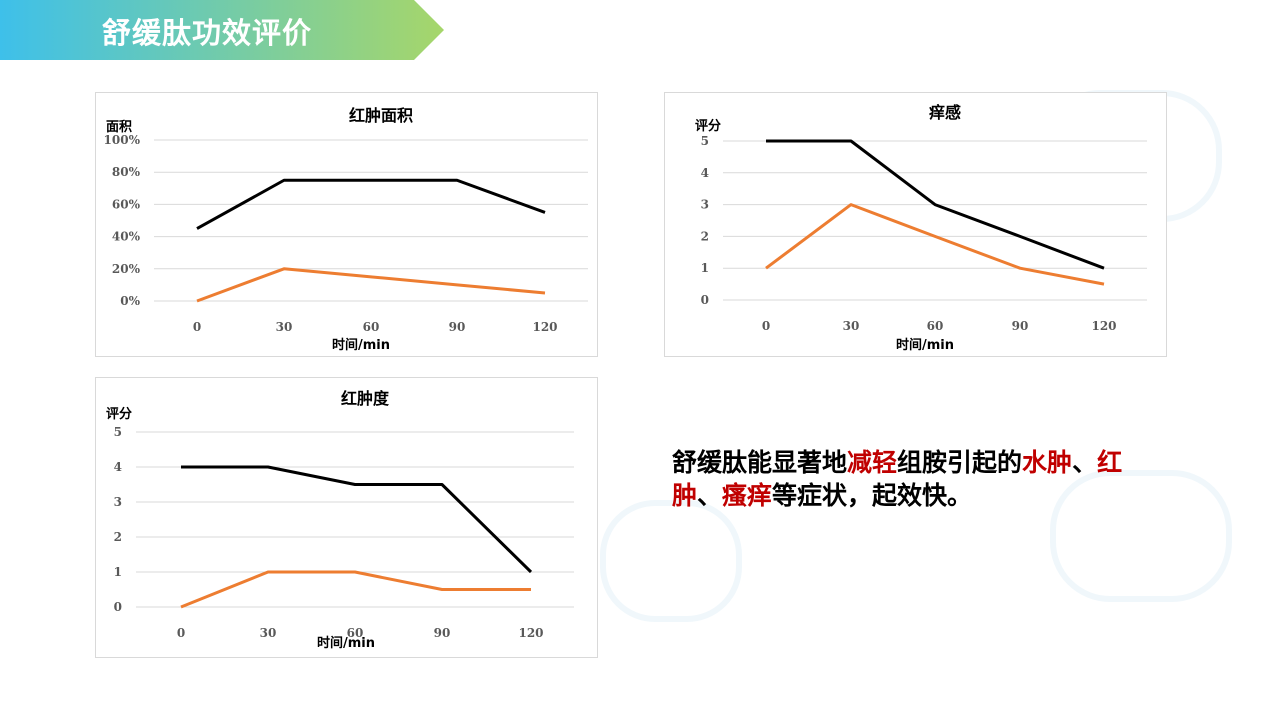  I want to click on description-part: 组胺引起的, so click(960, 462).